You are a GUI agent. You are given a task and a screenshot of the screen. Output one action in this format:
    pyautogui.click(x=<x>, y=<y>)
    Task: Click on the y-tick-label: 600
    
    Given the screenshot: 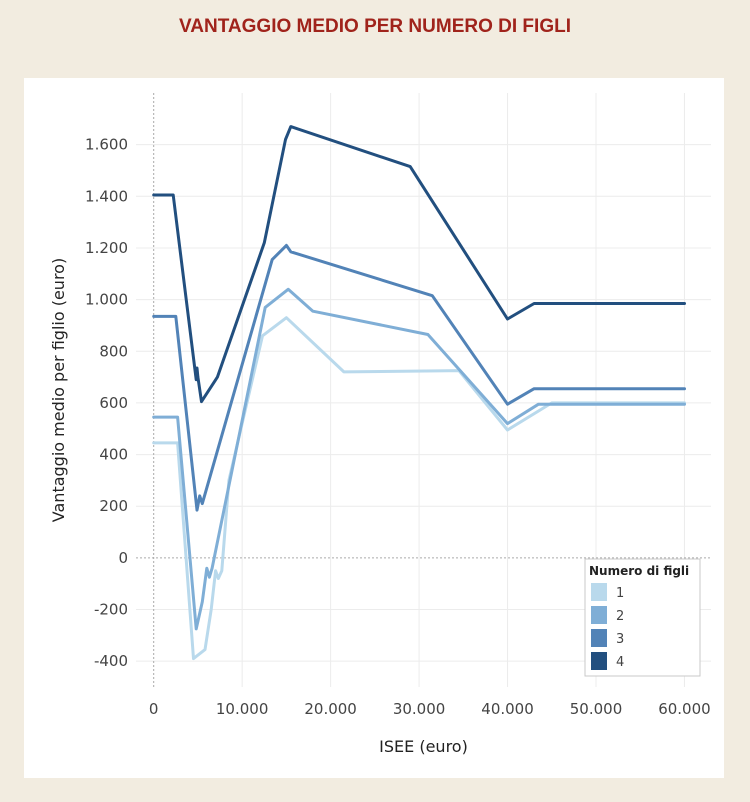 What is the action you would take?
    pyautogui.click(x=113, y=403)
    